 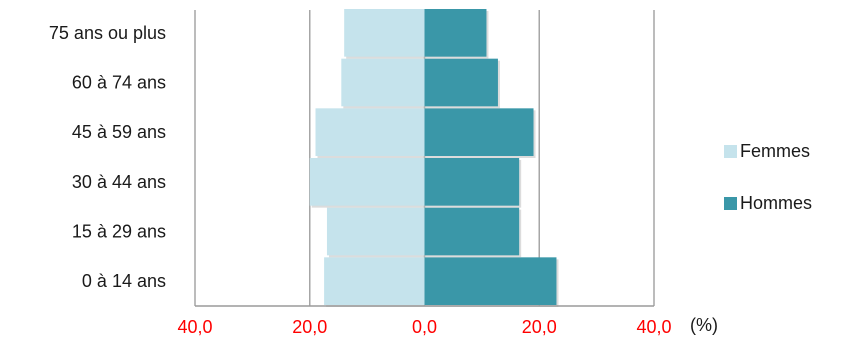 What do you see at coordinates (704, 325) in the screenshot?
I see `unit-label: (%)` at bounding box center [704, 325].